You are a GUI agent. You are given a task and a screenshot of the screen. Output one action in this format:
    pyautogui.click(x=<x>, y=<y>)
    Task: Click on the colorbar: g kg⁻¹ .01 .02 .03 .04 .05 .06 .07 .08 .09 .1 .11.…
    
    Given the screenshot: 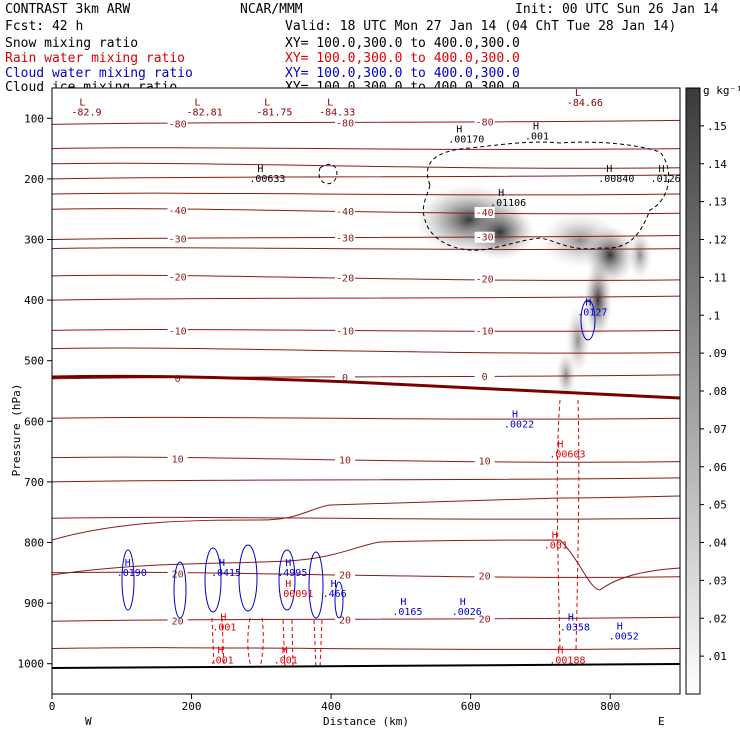 What is the action you would take?
    pyautogui.click(x=712, y=389)
    